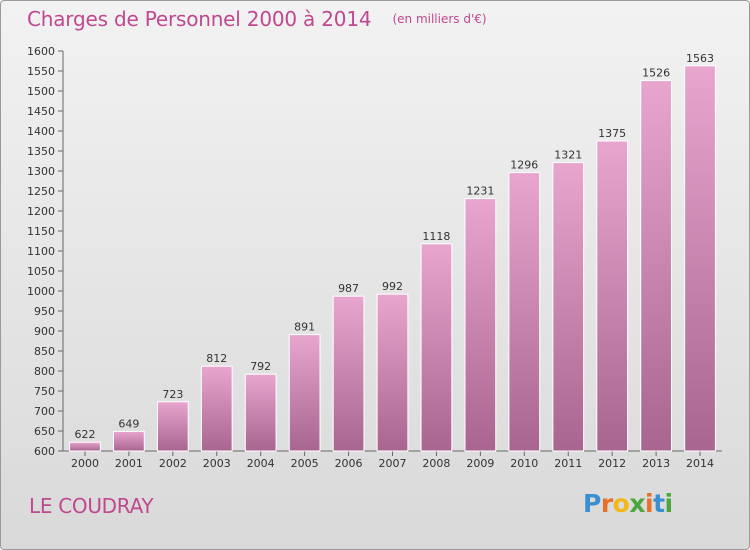 This screenshot has height=550, width=750. I want to click on y-tick-label: 1100, so click(41, 251).